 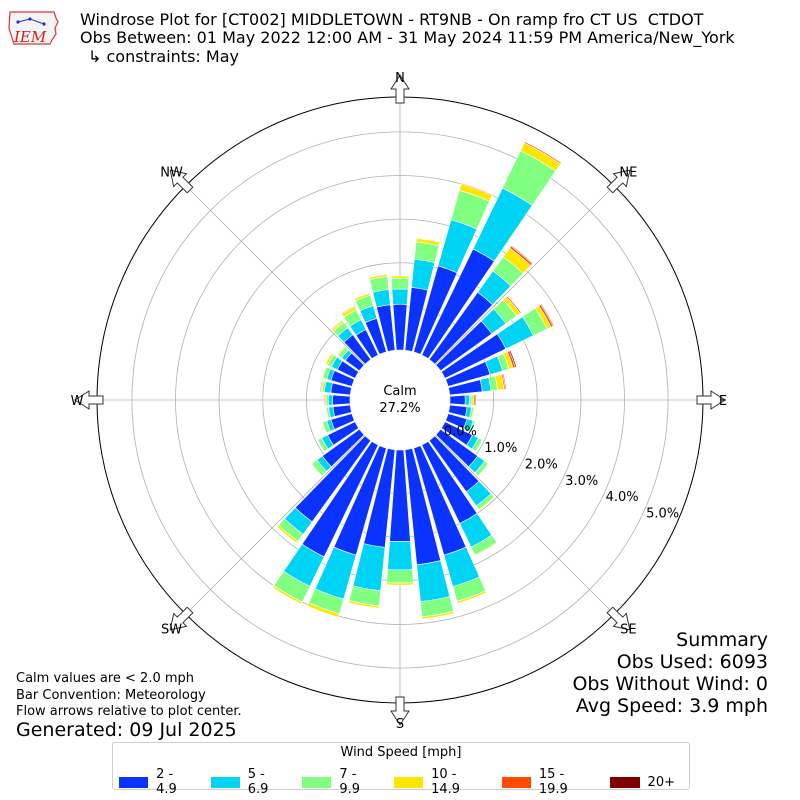 What do you see at coordinates (171, 173) in the screenshot?
I see `compass-label-nw: NW` at bounding box center [171, 173].